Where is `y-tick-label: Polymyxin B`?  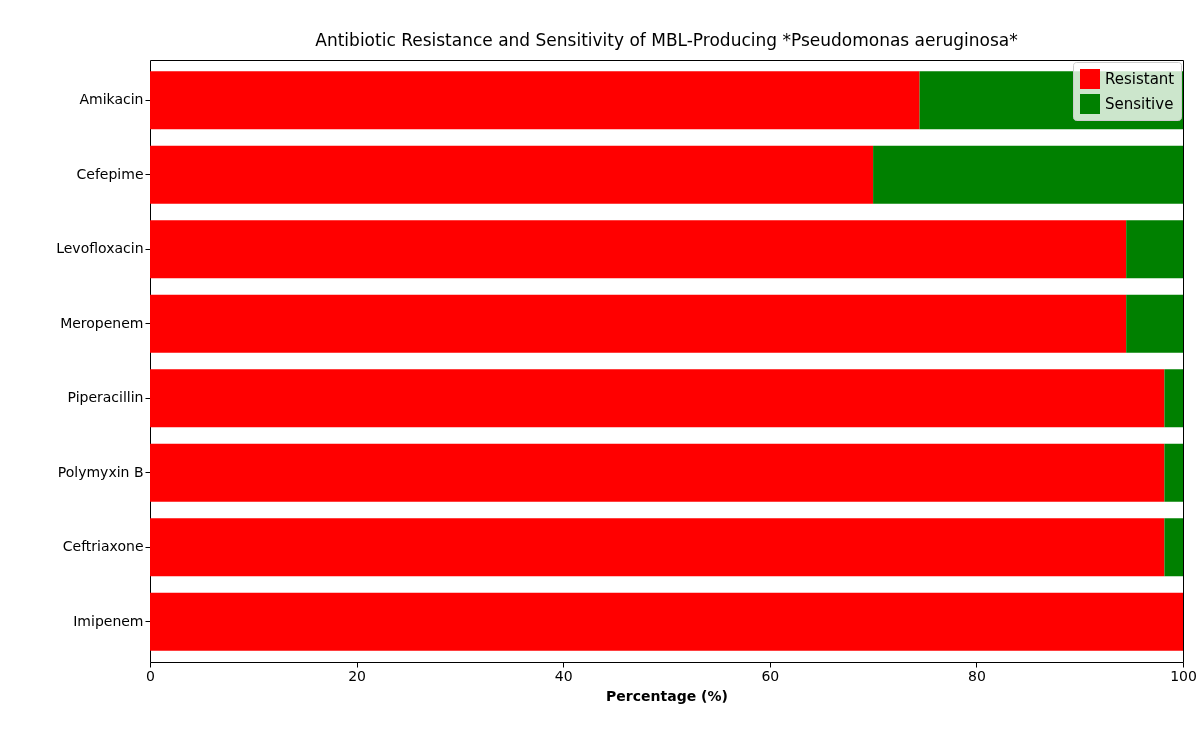
y-tick-label: Polymyxin B is located at coordinates (100, 471).